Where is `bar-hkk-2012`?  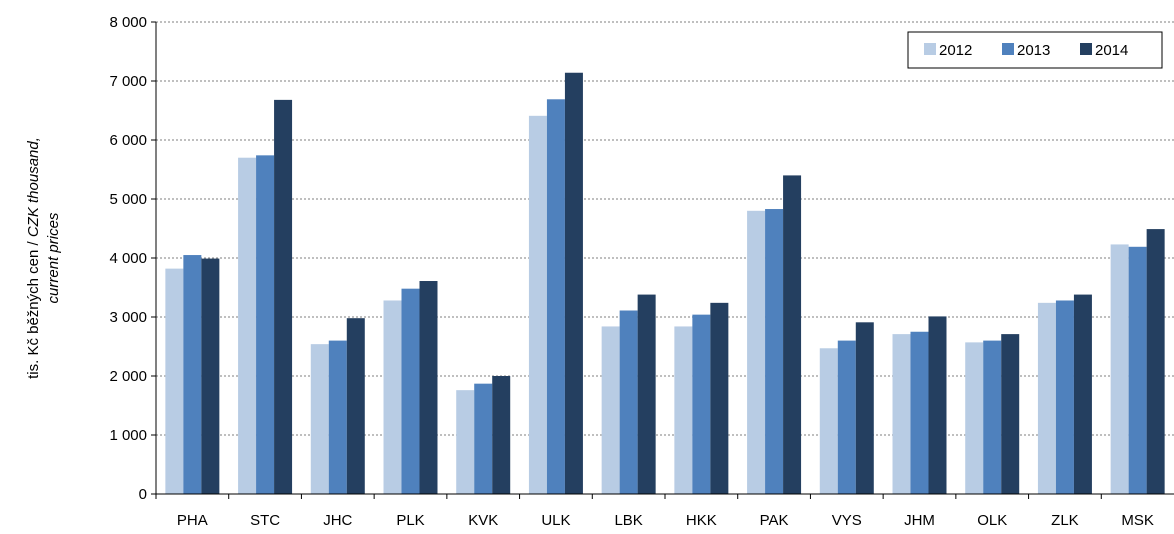 bar-hkk-2012 is located at coordinates (683, 410).